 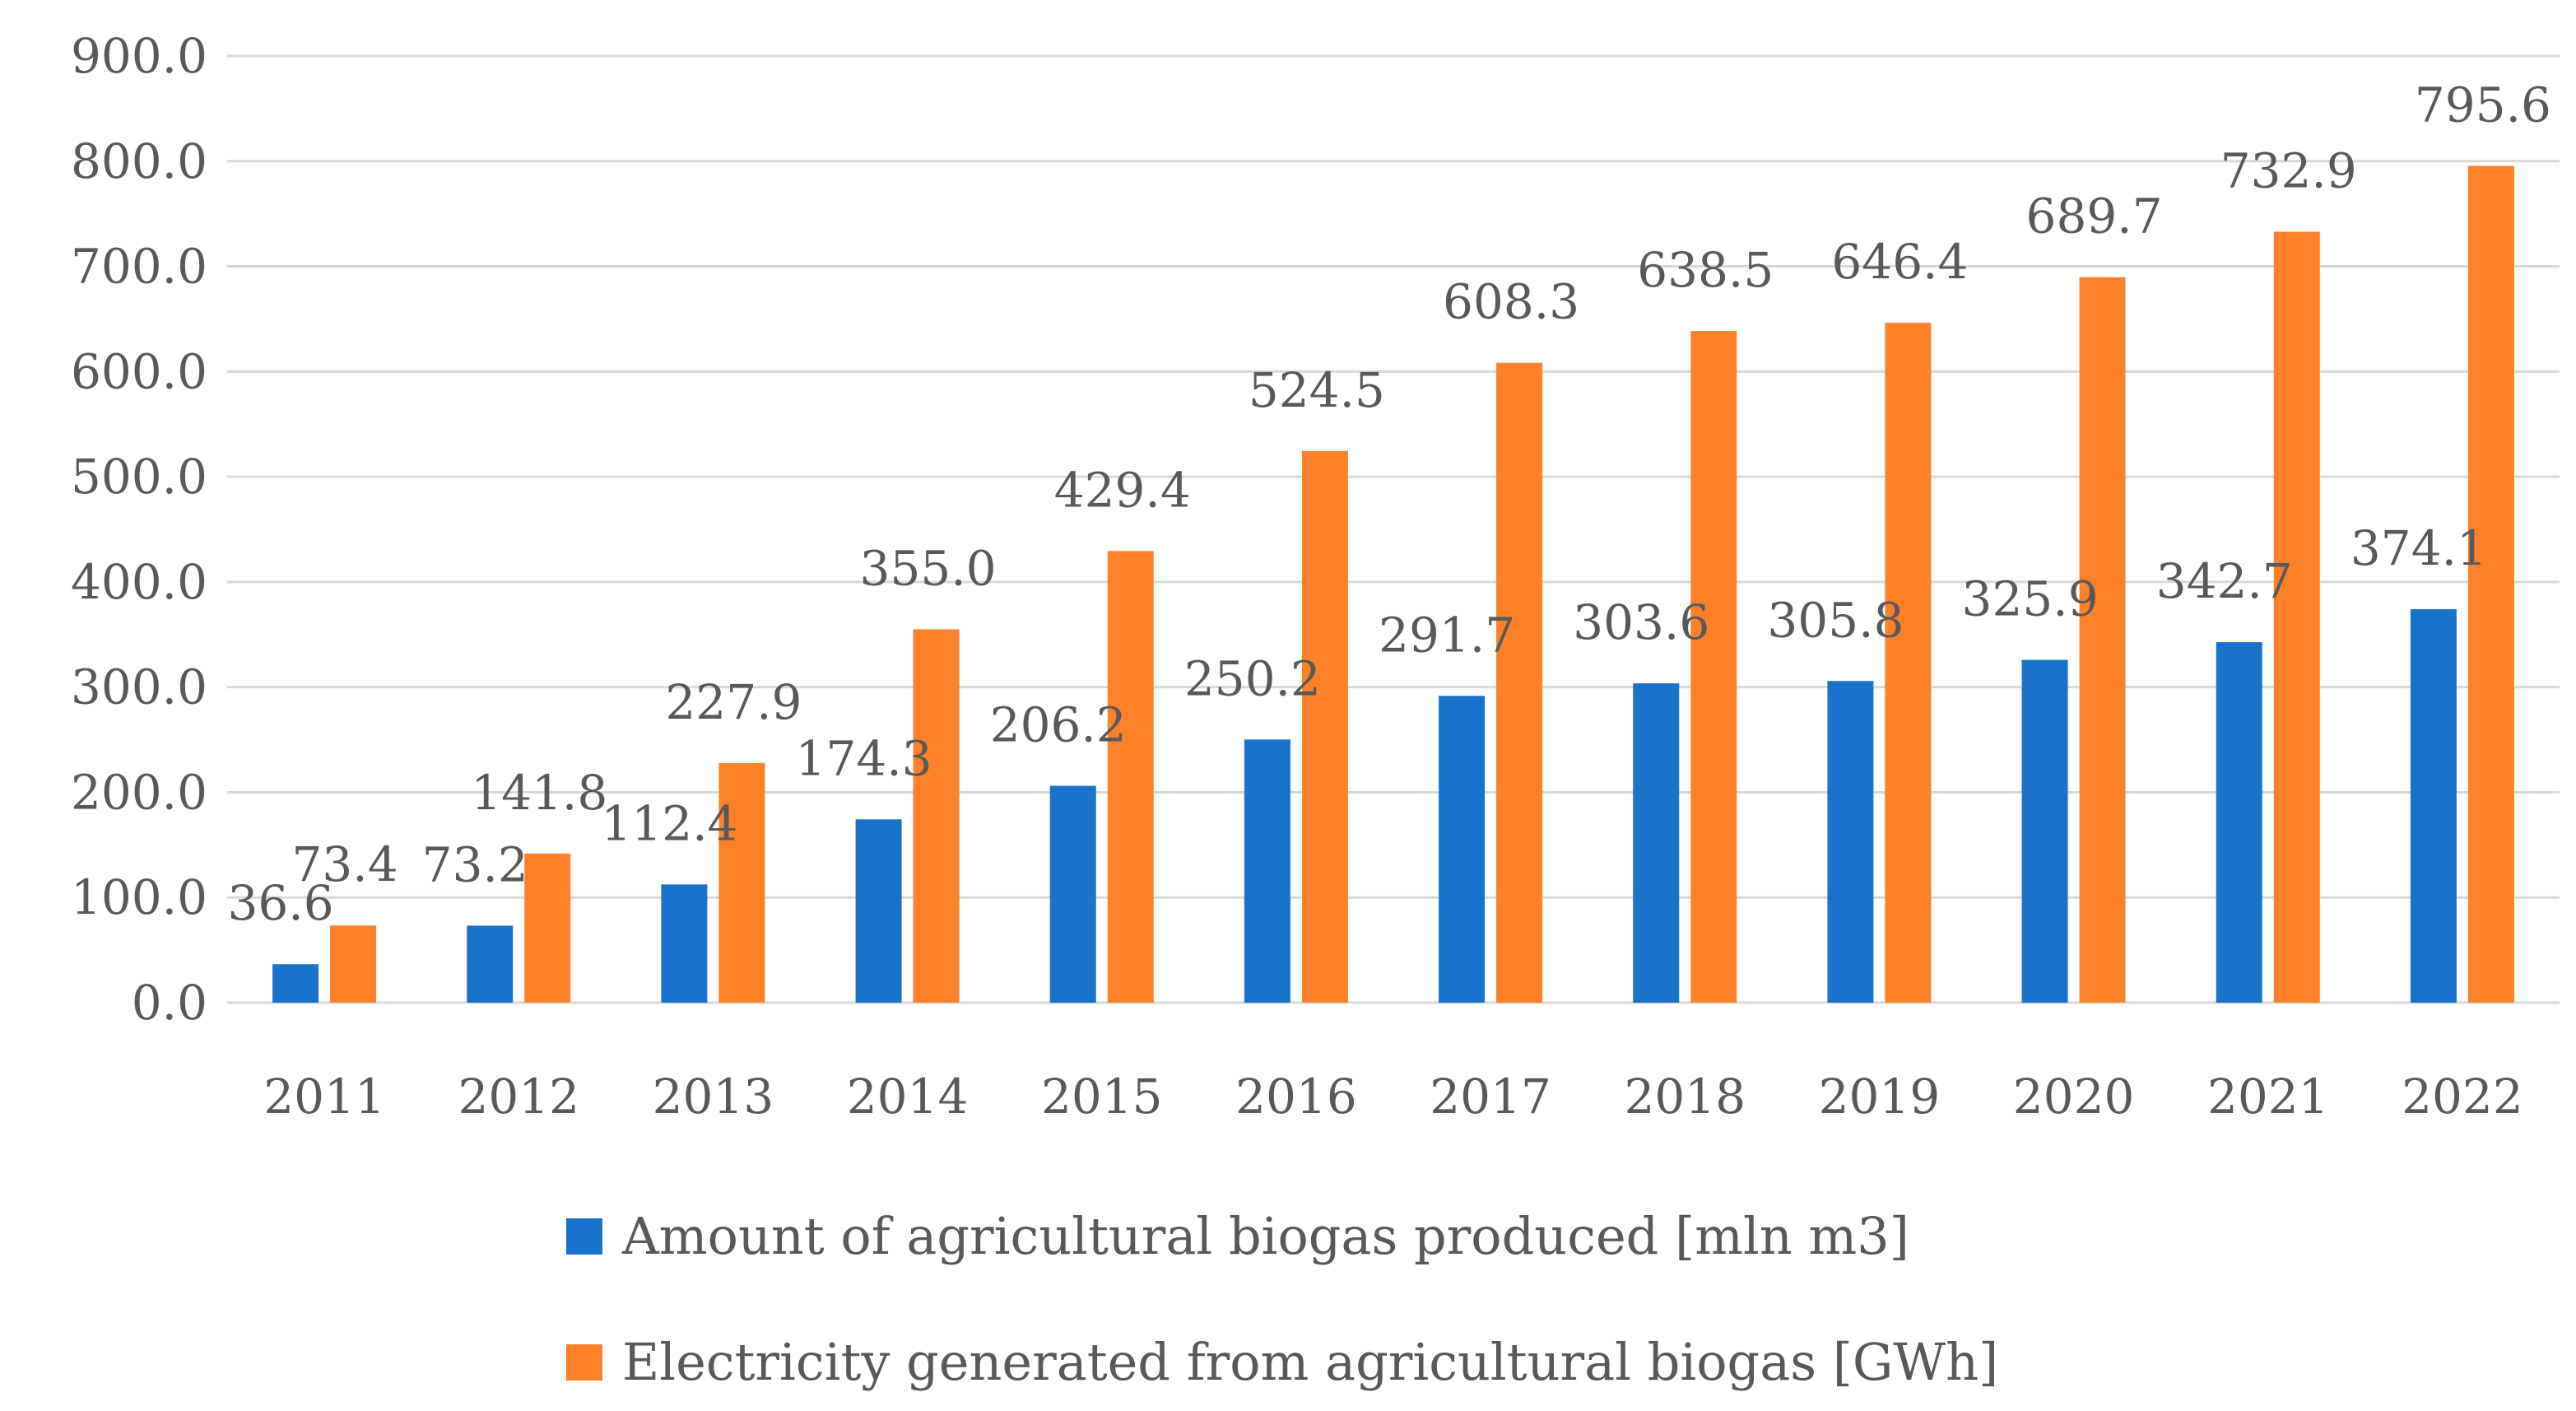 I want to click on y-tick-label: 300.0, so click(x=139, y=687).